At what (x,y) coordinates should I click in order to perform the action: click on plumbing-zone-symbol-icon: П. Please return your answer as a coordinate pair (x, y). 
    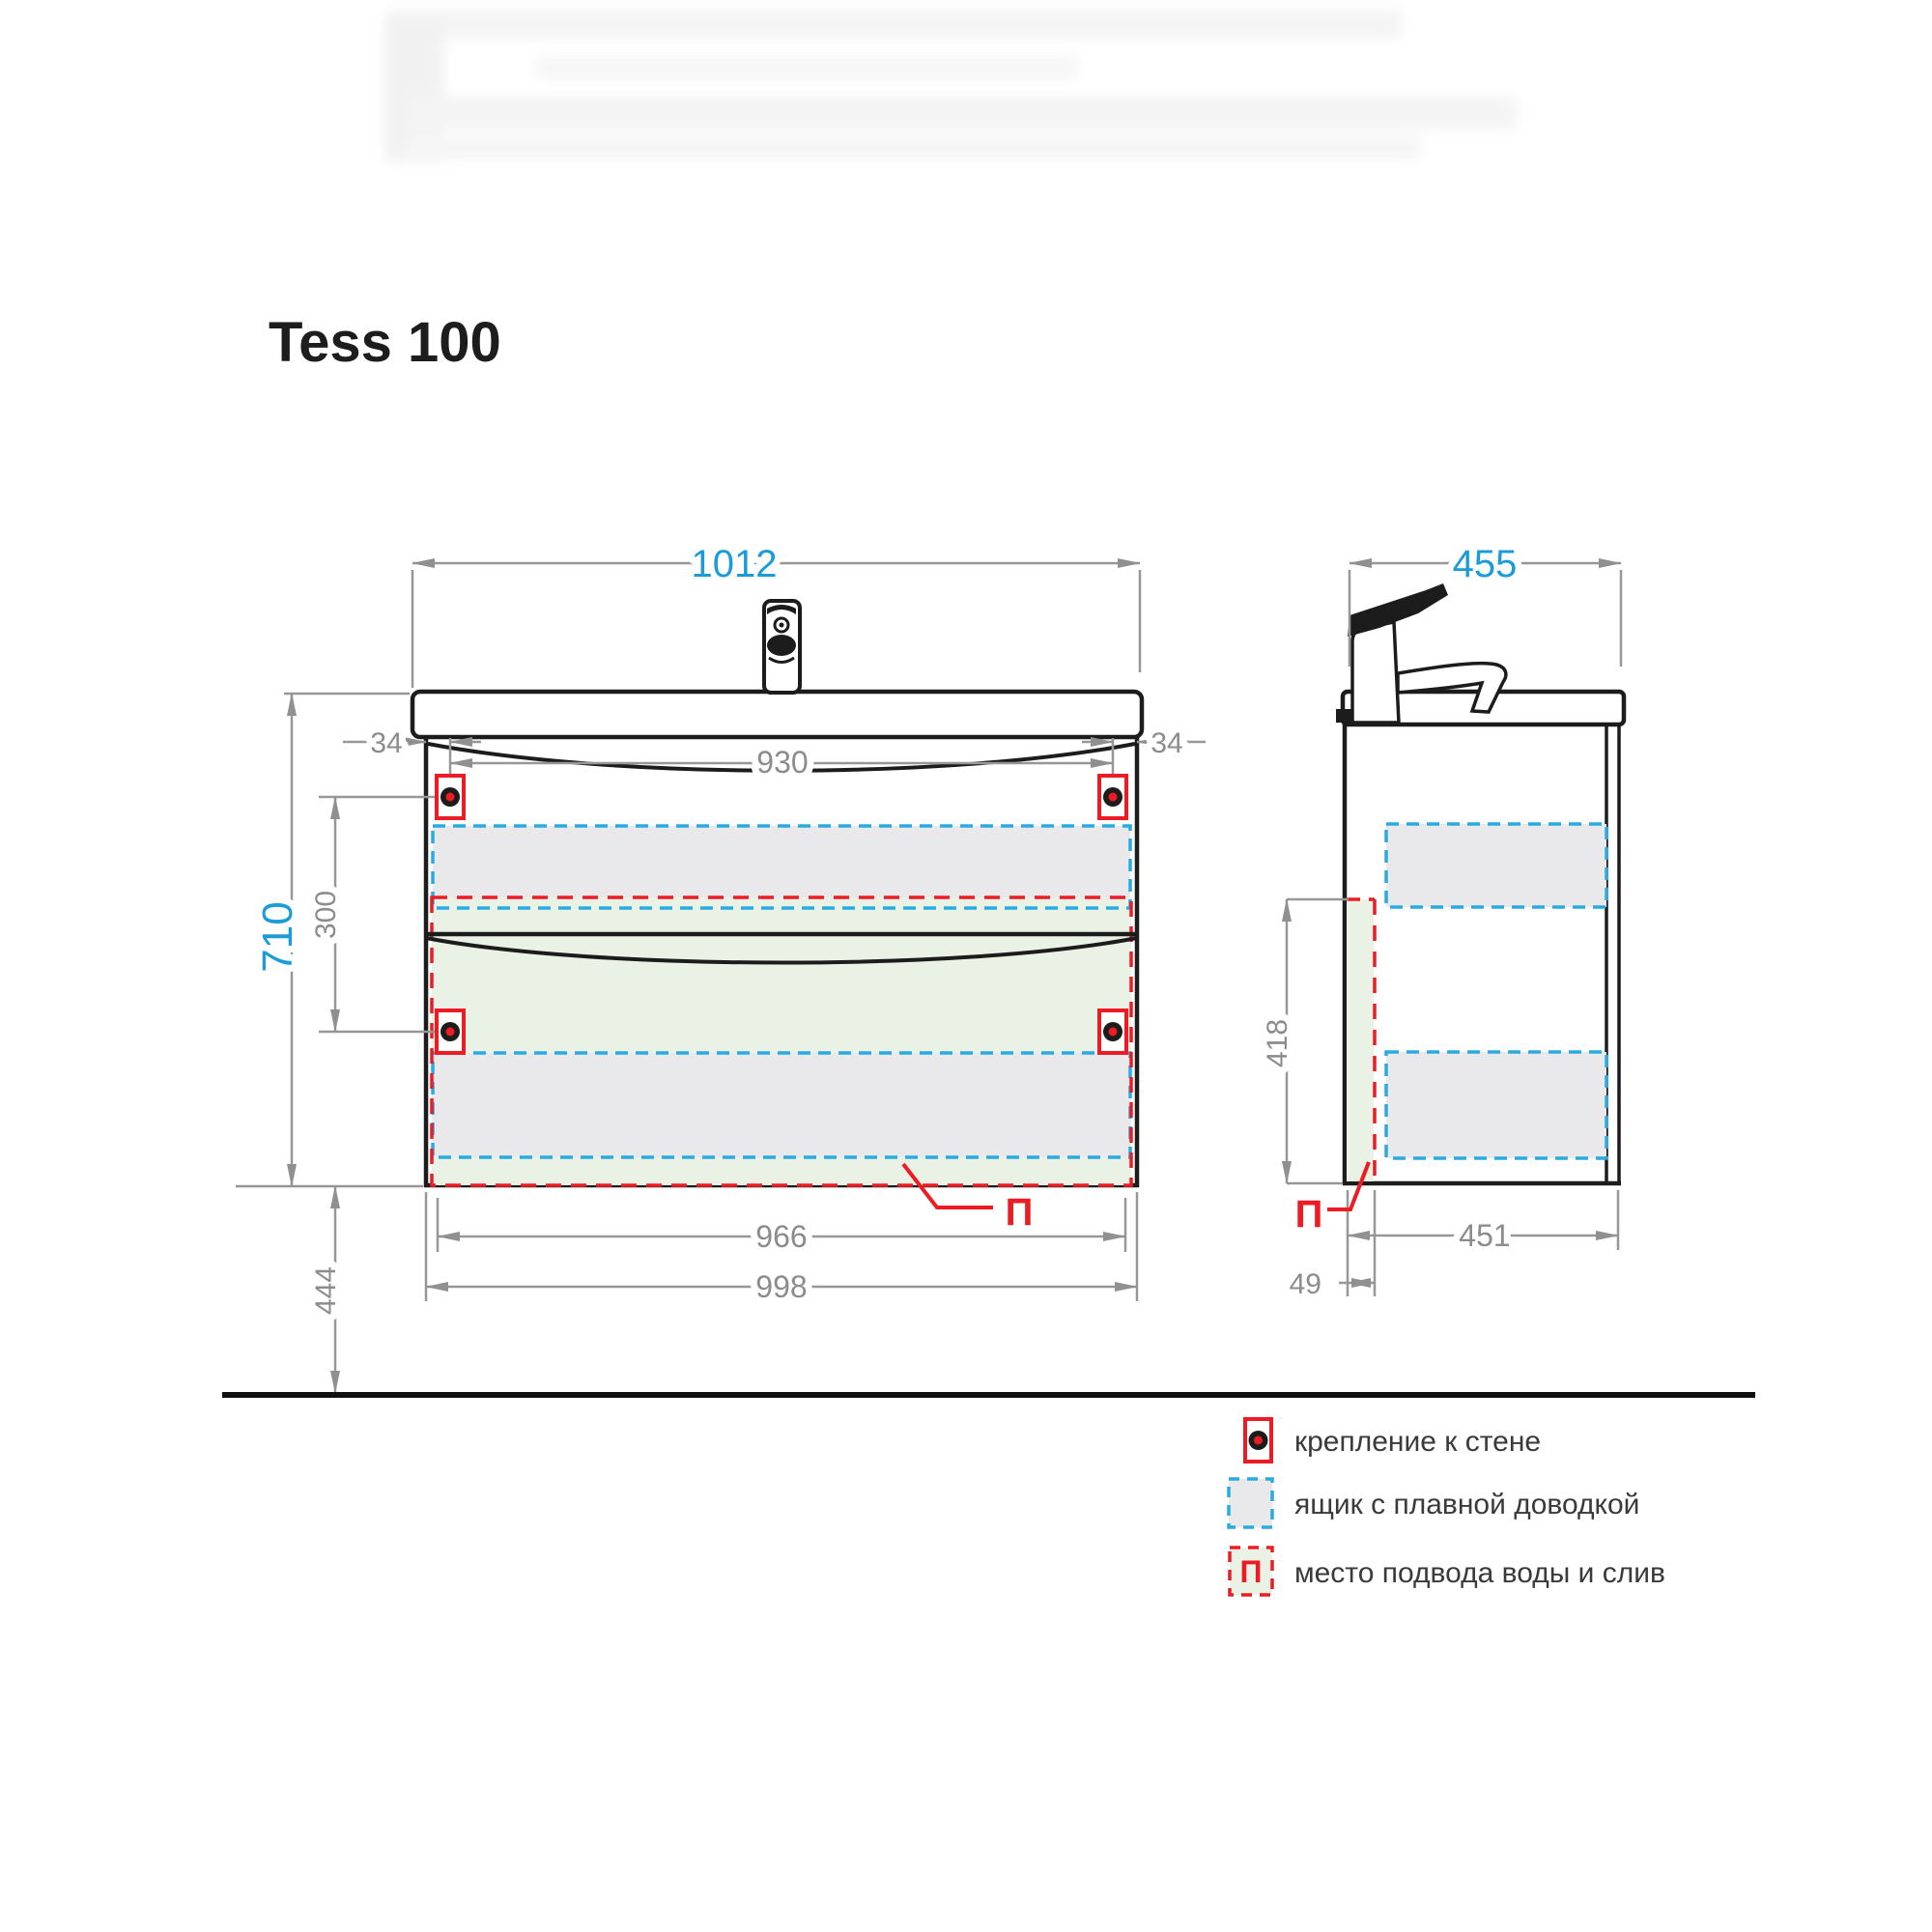
    Looking at the image, I should click on (1251, 1571).